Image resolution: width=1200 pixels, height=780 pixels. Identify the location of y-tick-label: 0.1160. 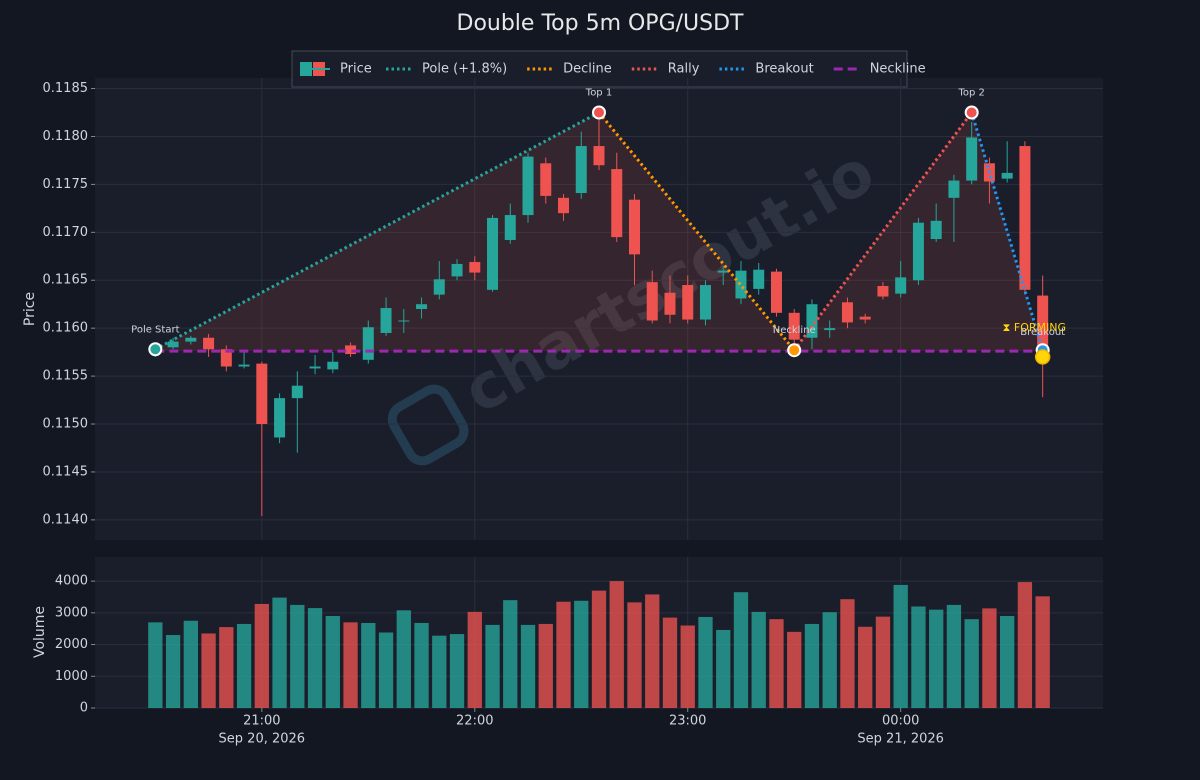
(66, 328).